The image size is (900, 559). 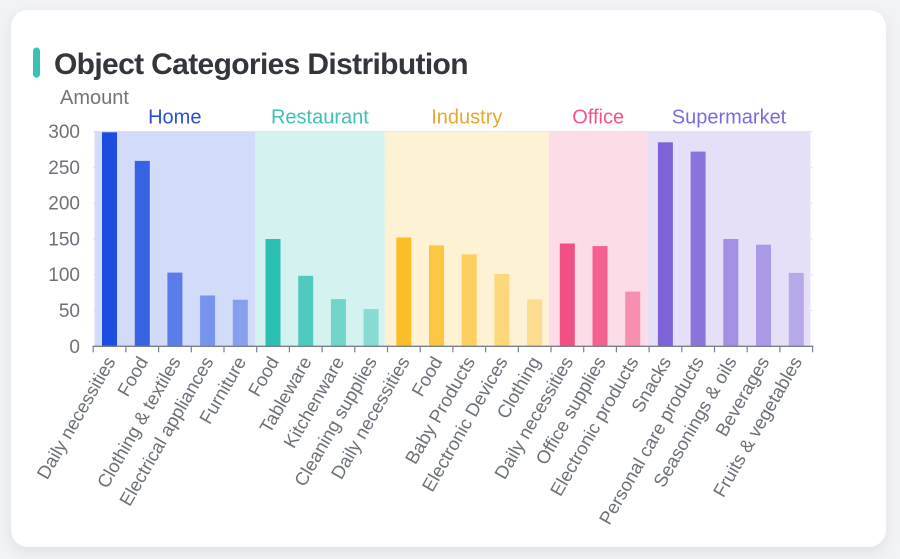 What do you see at coordinates (69, 311) in the screenshot?
I see `svg-text: 50` at bounding box center [69, 311].